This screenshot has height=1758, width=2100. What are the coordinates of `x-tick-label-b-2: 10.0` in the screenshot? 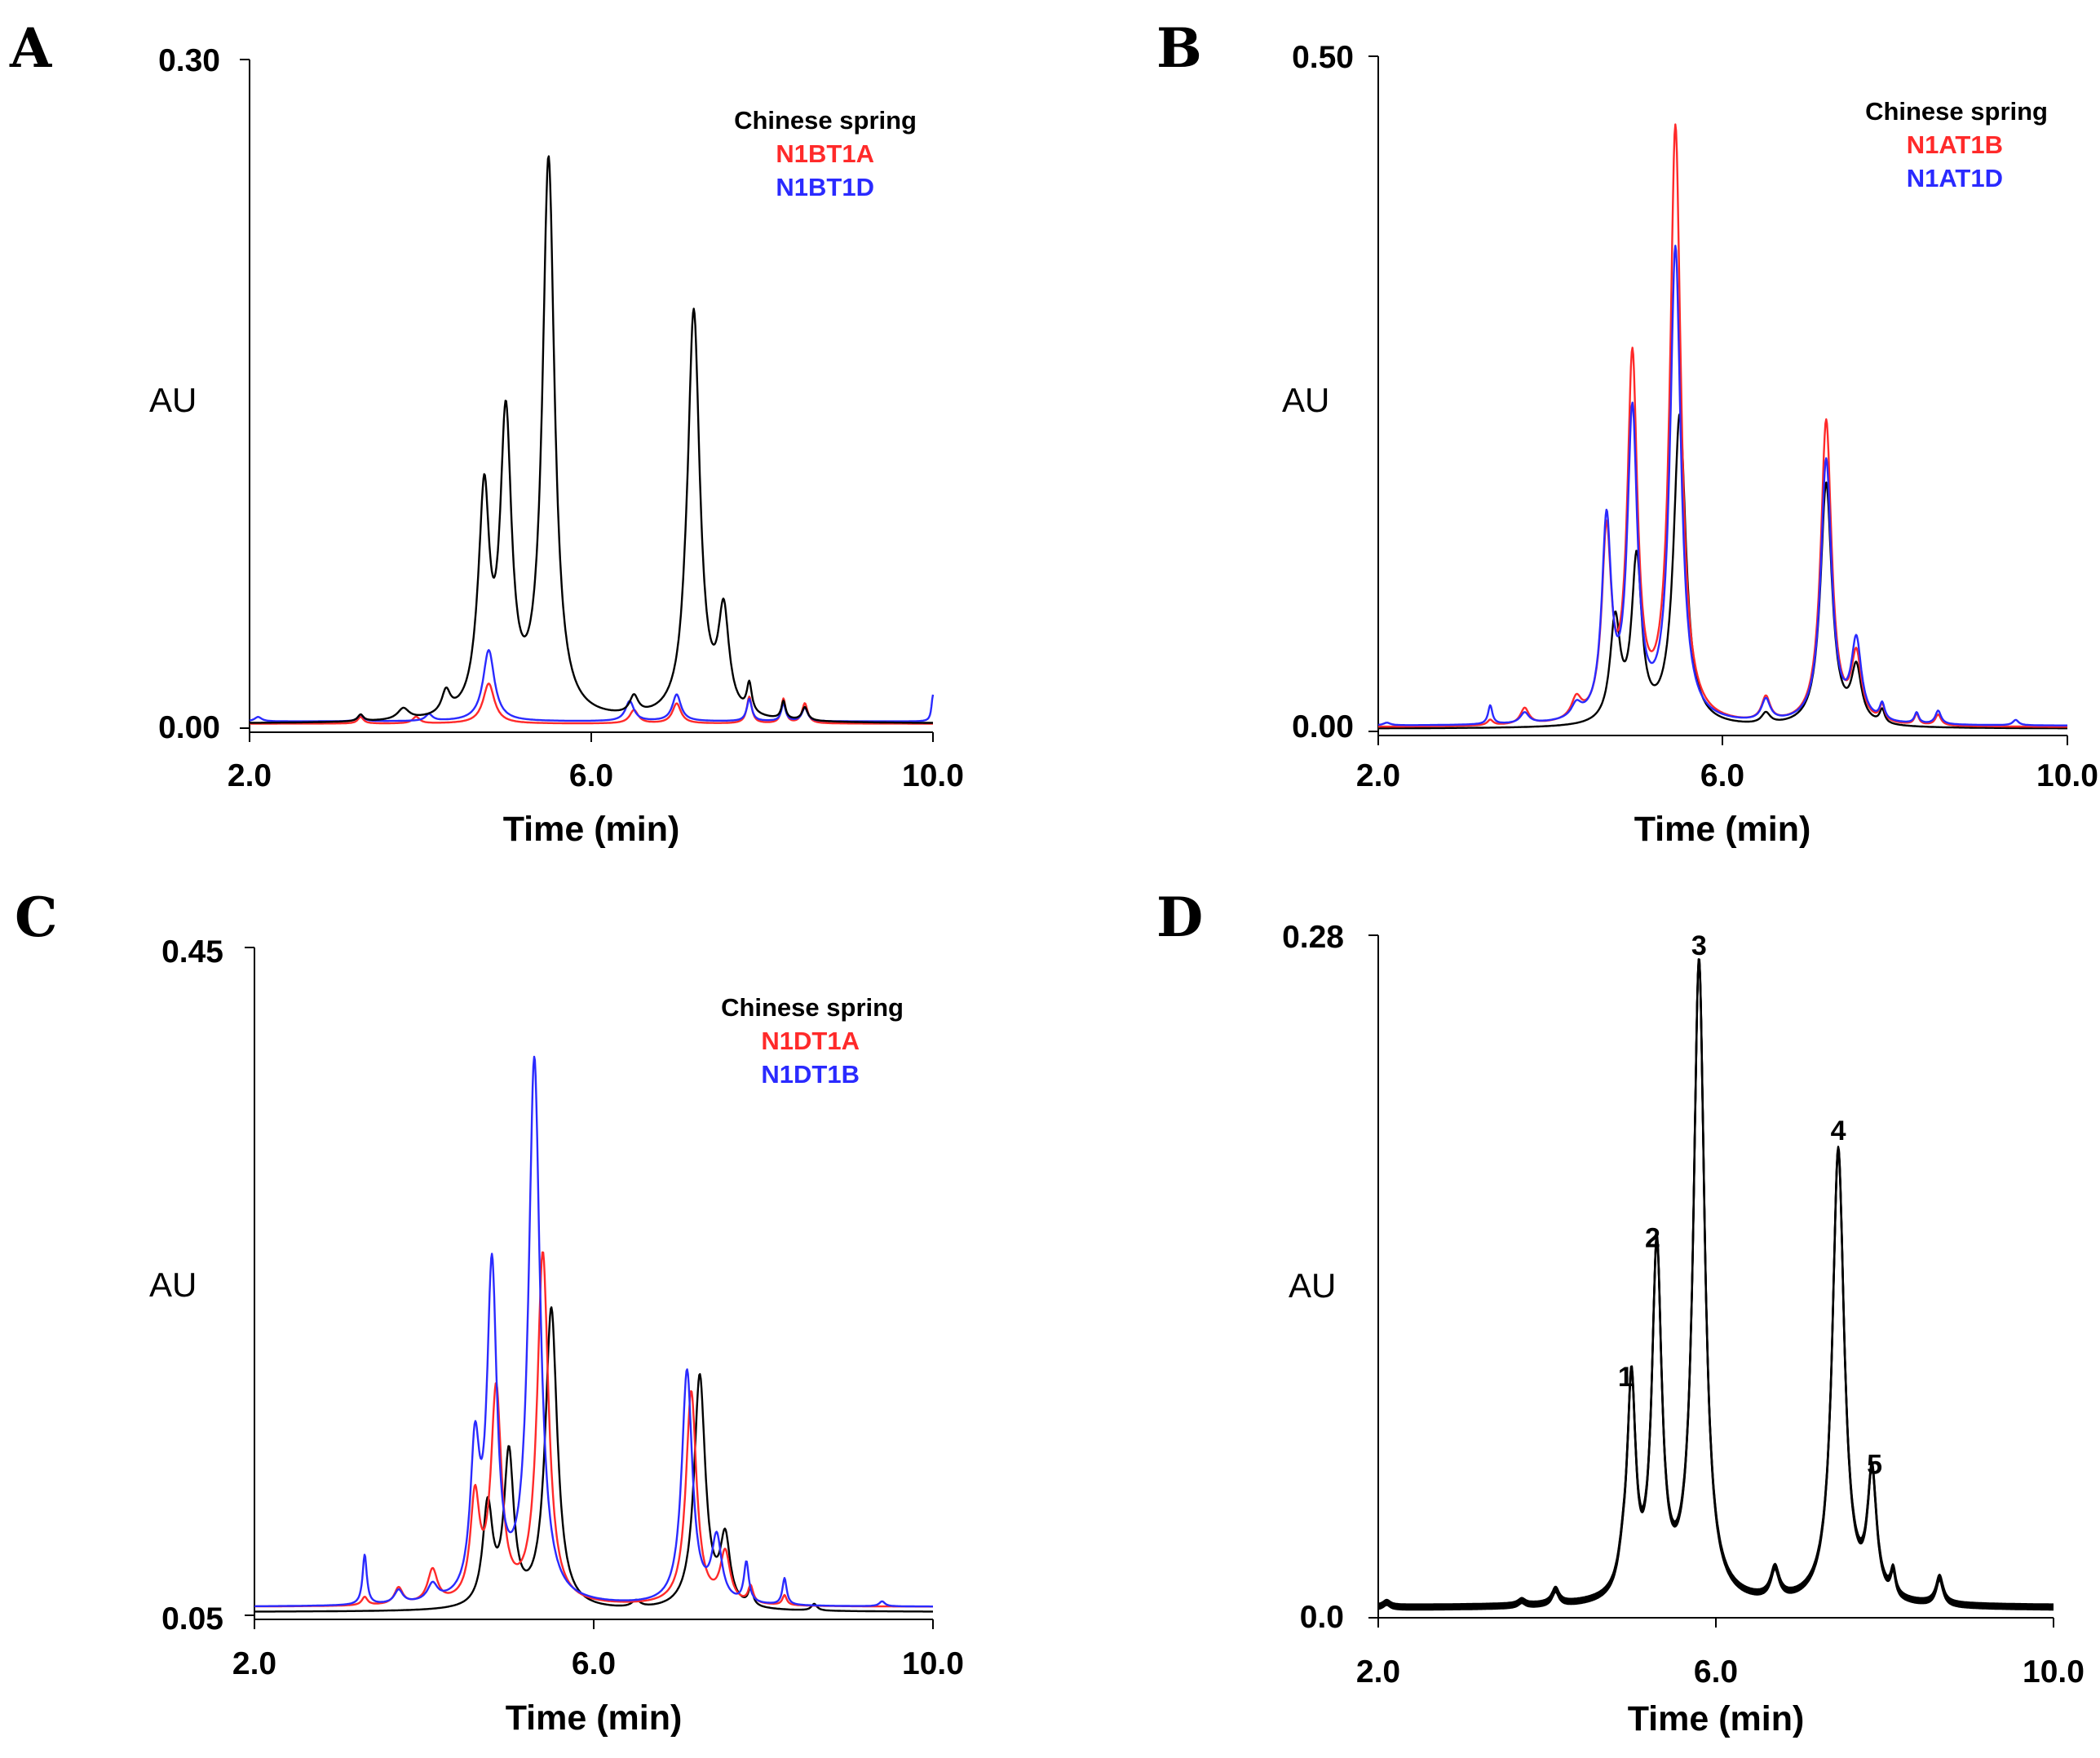 It's located at (2067, 775).